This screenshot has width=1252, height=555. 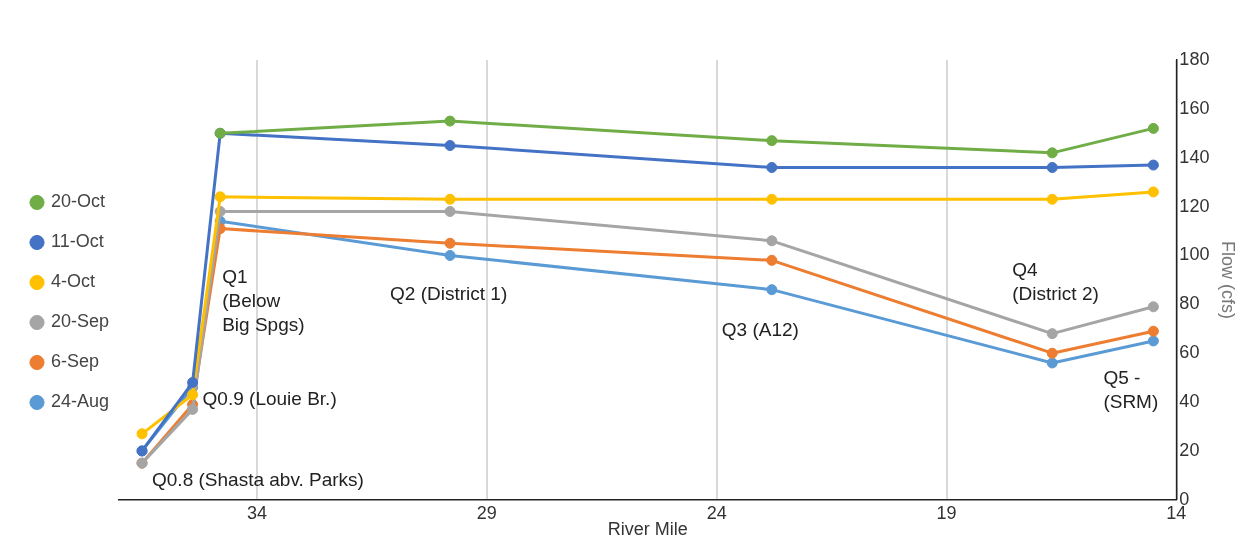 What do you see at coordinates (80, 321) in the screenshot?
I see `legend-label: 20-Sep` at bounding box center [80, 321].